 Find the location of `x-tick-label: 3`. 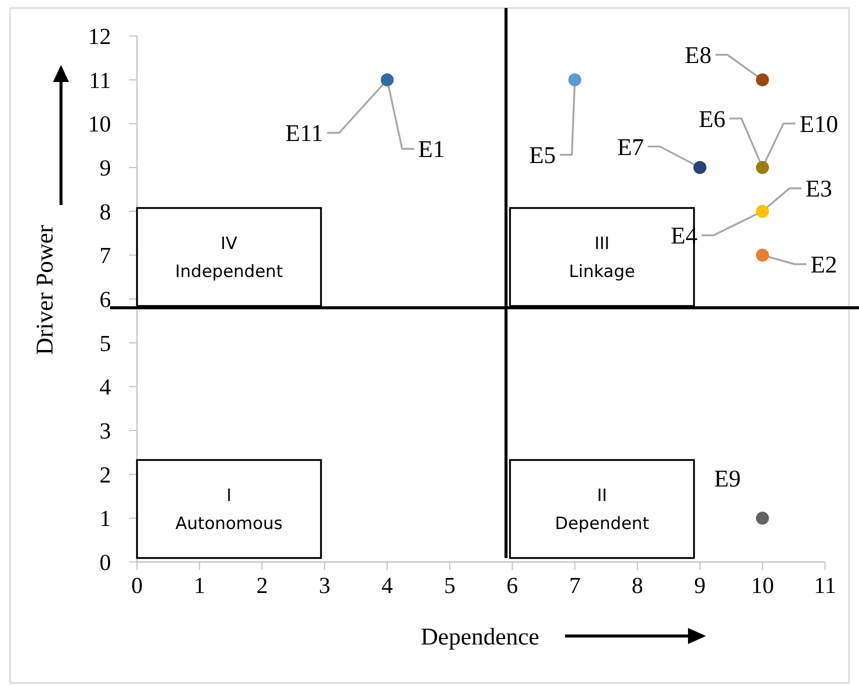

x-tick-label: 3 is located at coordinates (324, 585).